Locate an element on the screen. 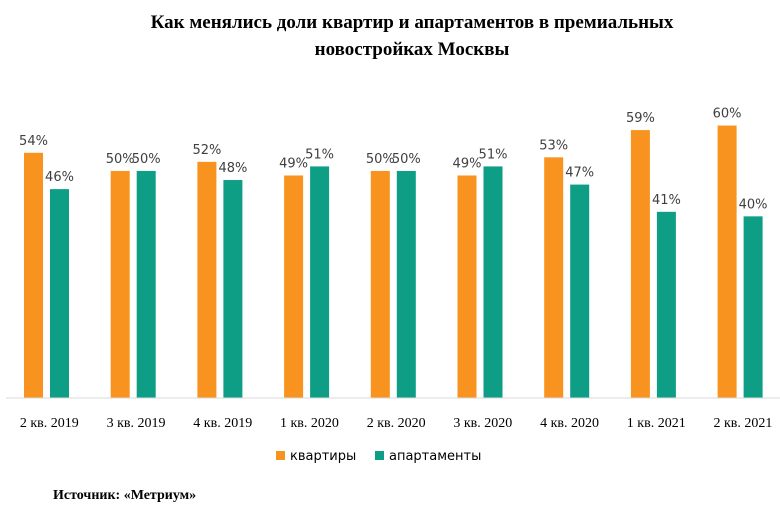 Image resolution: width=780 pixels, height=509 pixels. legend-label-kvartiry: квартиры is located at coordinates (323, 456).